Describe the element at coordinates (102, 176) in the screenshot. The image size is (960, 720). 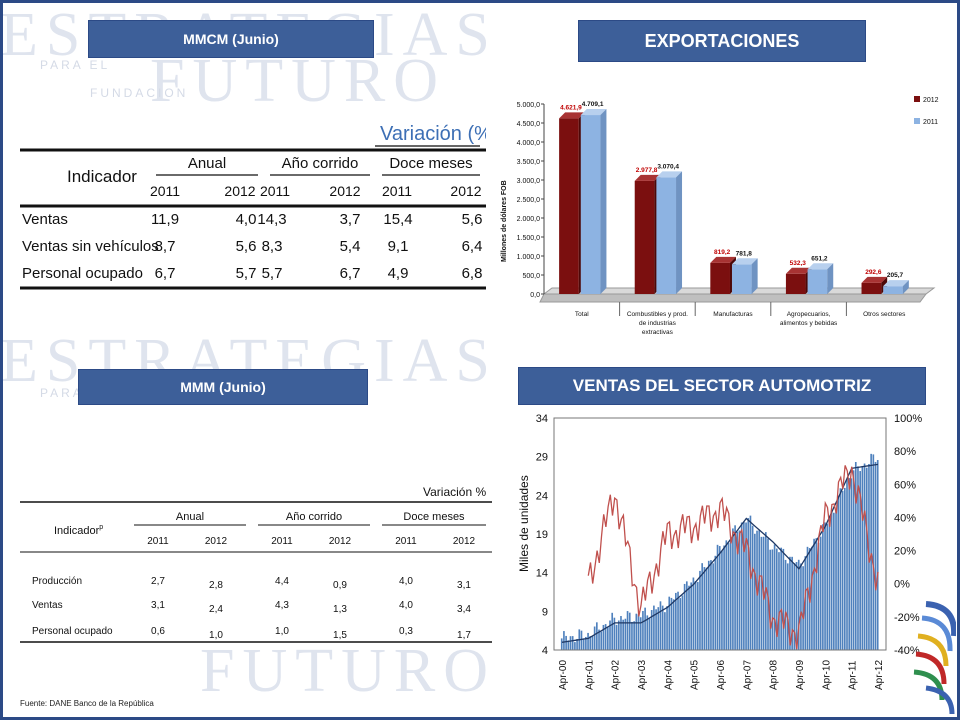
I see `table-mmcm-indicador: Indicador` at that location.